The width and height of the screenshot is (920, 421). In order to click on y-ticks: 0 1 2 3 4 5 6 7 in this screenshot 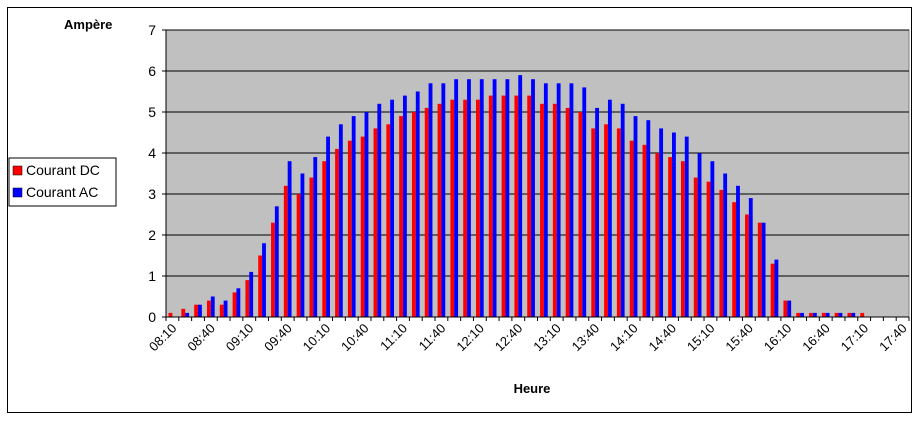, I will do `click(157, 173)`.